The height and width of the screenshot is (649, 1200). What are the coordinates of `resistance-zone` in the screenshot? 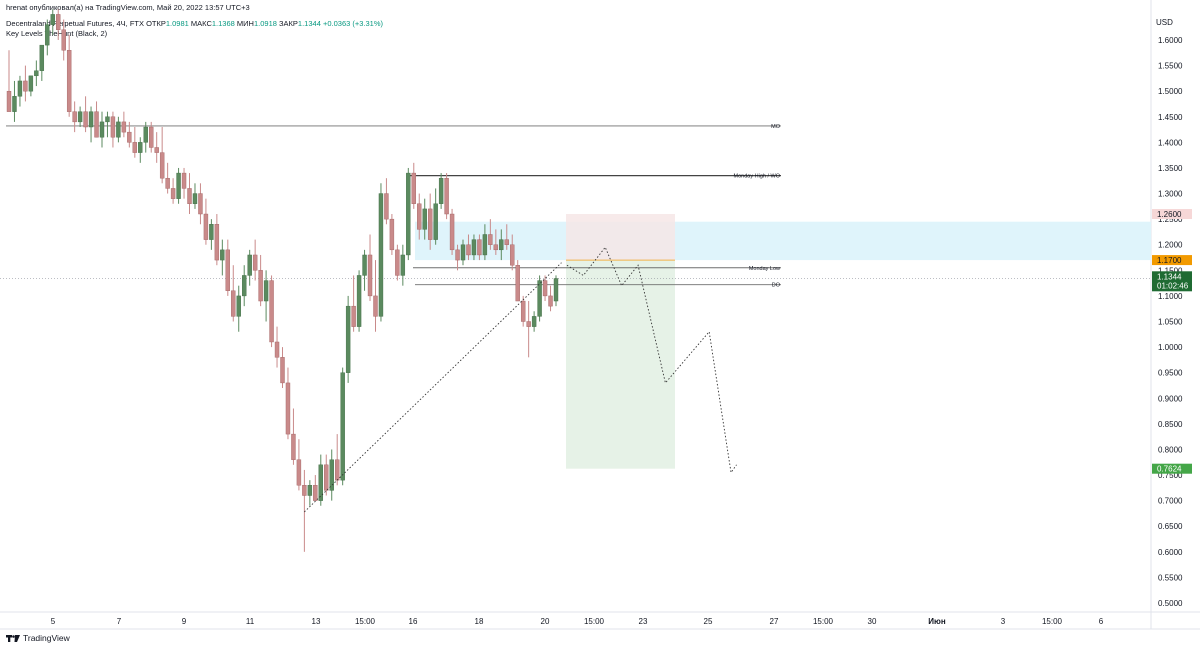 It's located at (783, 241).